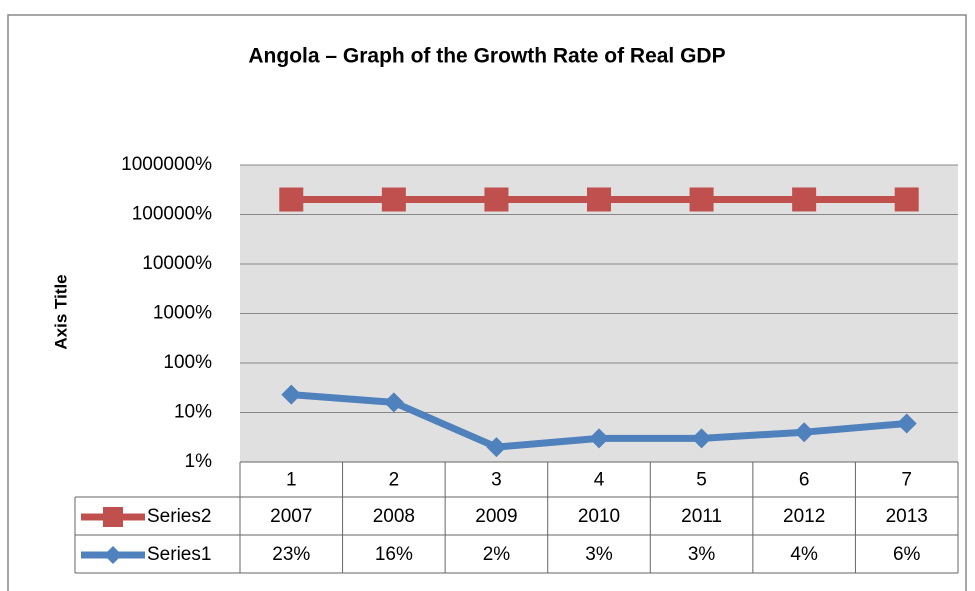 The image size is (975, 591). I want to click on data-table-value: 4%, so click(804, 554).